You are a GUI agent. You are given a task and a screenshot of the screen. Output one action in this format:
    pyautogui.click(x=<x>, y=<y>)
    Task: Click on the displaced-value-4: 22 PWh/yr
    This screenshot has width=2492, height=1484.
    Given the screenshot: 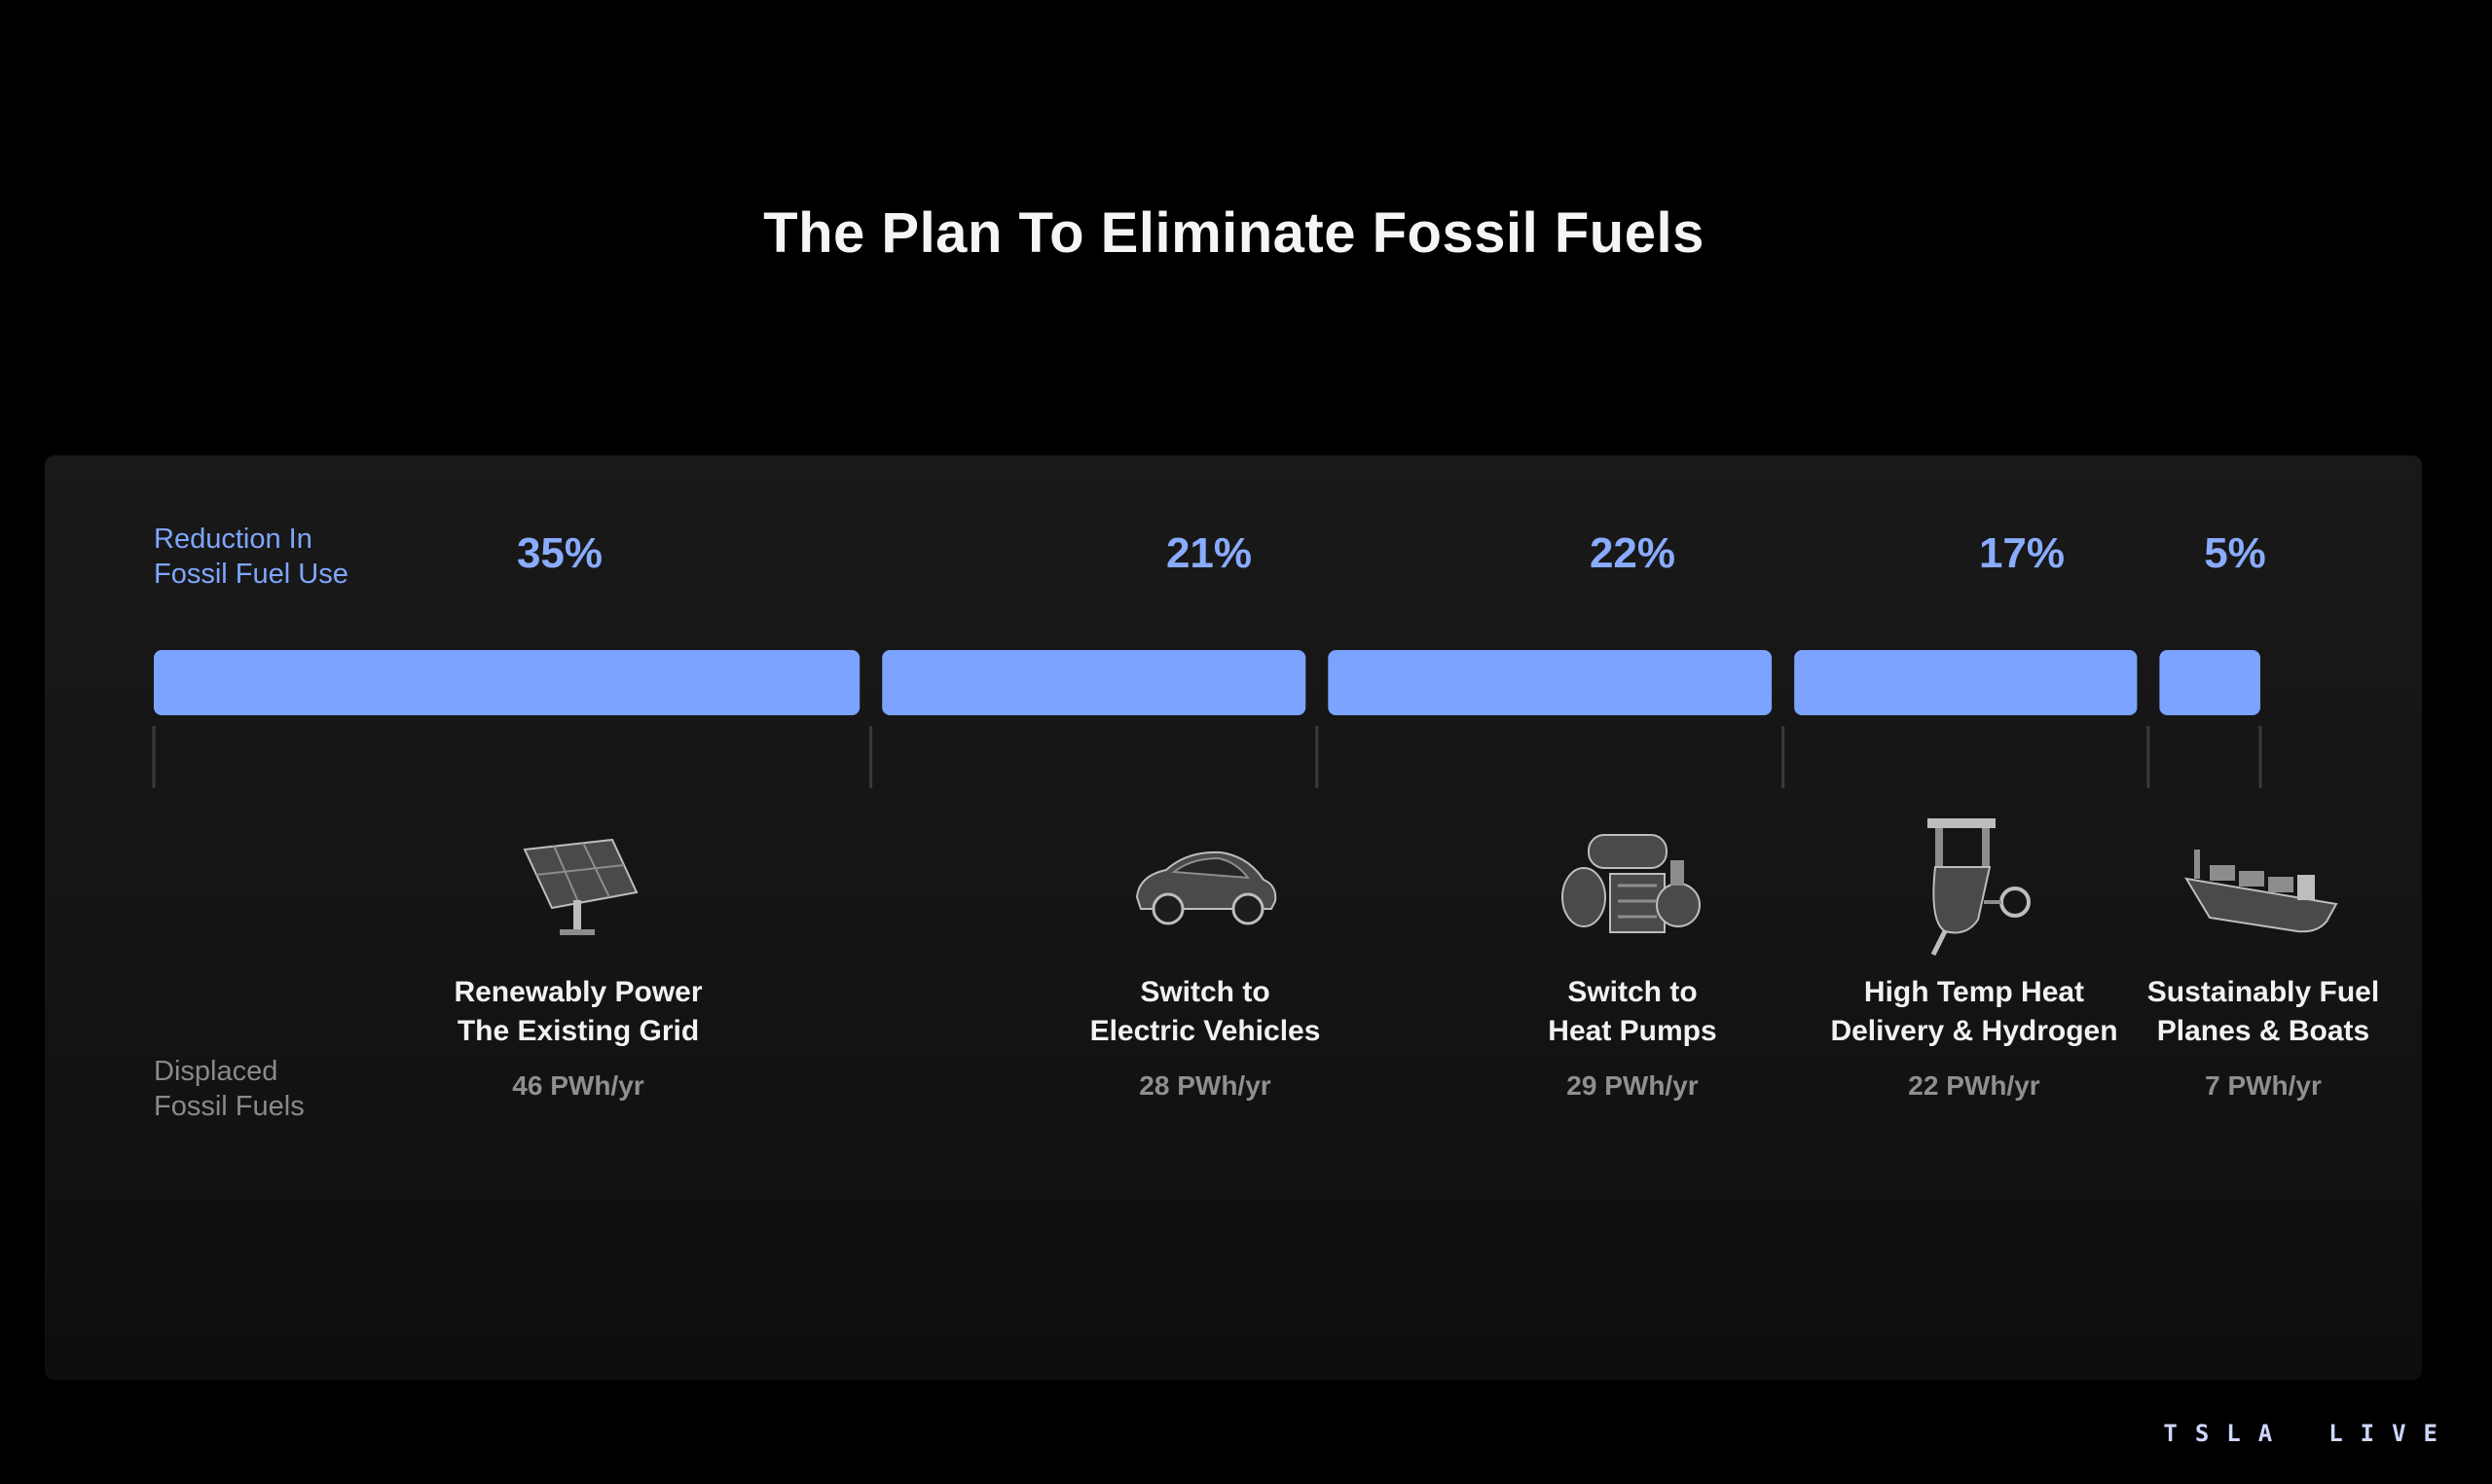 What is the action you would take?
    pyautogui.click(x=1974, y=1086)
    